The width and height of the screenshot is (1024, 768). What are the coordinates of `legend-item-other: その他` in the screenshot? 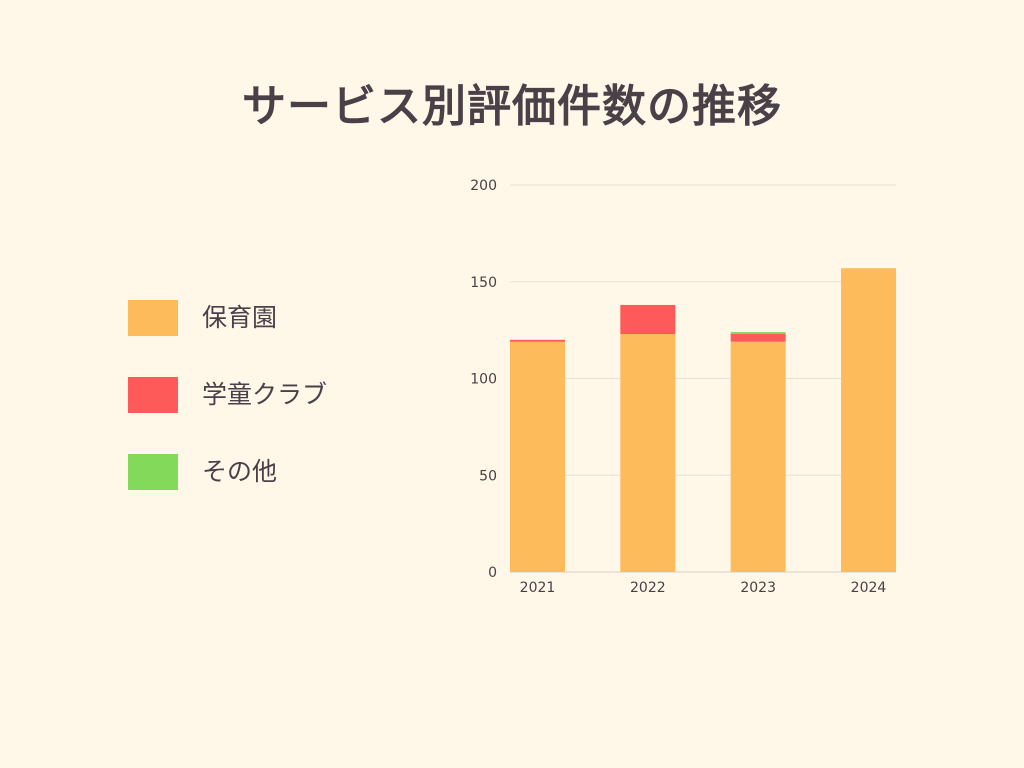 It's located at (258, 472).